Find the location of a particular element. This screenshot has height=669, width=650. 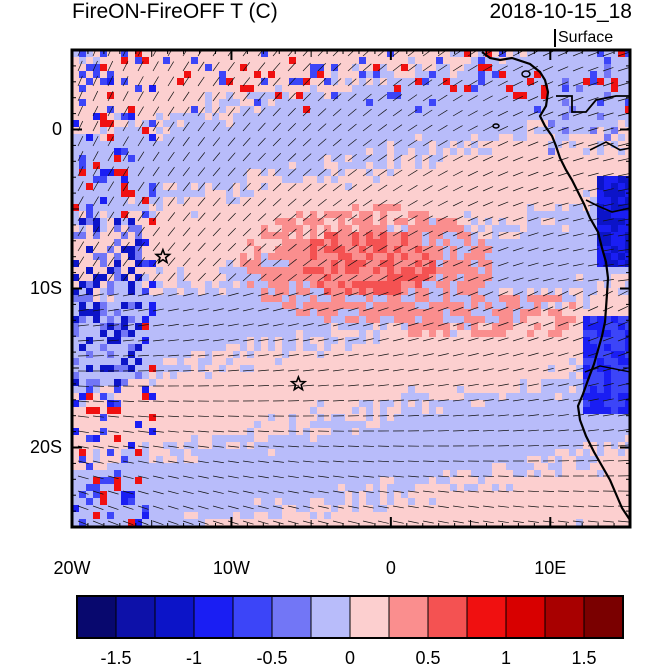

colorbar-label: 0 is located at coordinates (350, 658).